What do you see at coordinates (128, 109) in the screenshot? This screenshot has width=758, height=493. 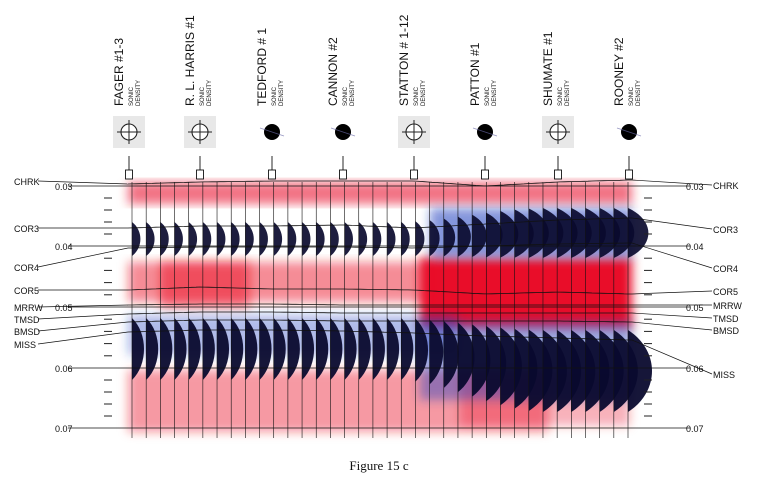 I see `well-header: FAGER #1-3 SONIC DENSITY` at bounding box center [128, 109].